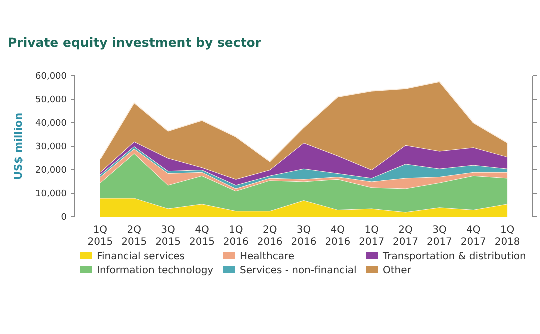  I want to click on x-tick-label: 4Q 2017, so click(473, 236).